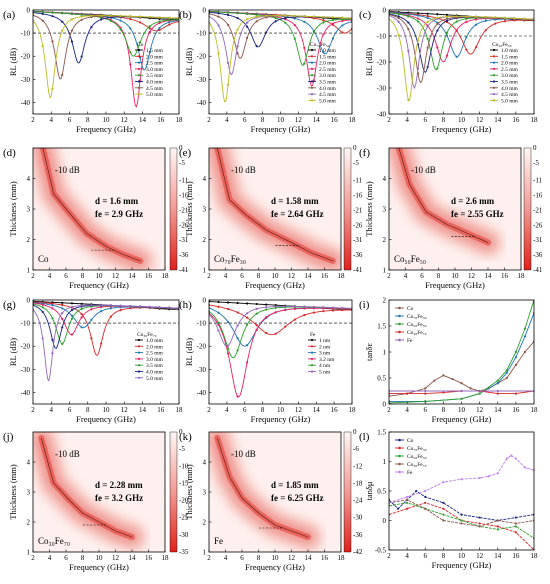 The height and width of the screenshot is (584, 550). Describe the element at coordinates (381, 492) in the screenshot. I see `y-tick-label: 0.5` at that location.